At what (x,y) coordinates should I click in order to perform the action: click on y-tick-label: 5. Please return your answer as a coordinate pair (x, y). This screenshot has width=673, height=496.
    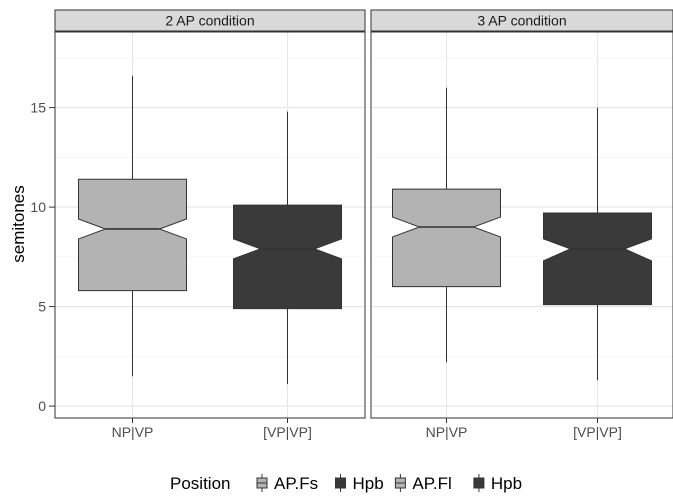
    Looking at the image, I should click on (42, 307).